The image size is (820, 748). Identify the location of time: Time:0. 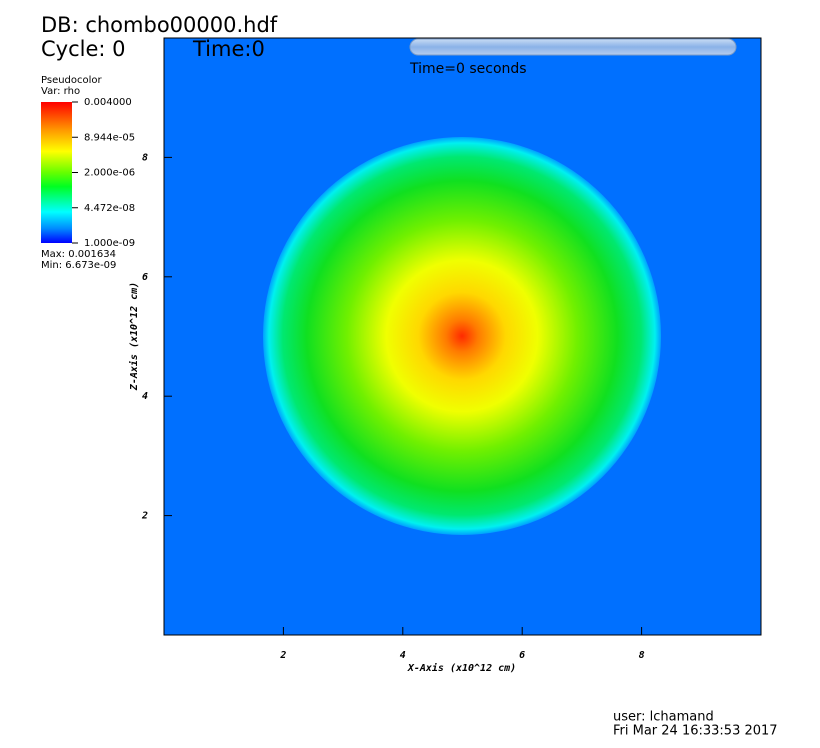
(228, 49).